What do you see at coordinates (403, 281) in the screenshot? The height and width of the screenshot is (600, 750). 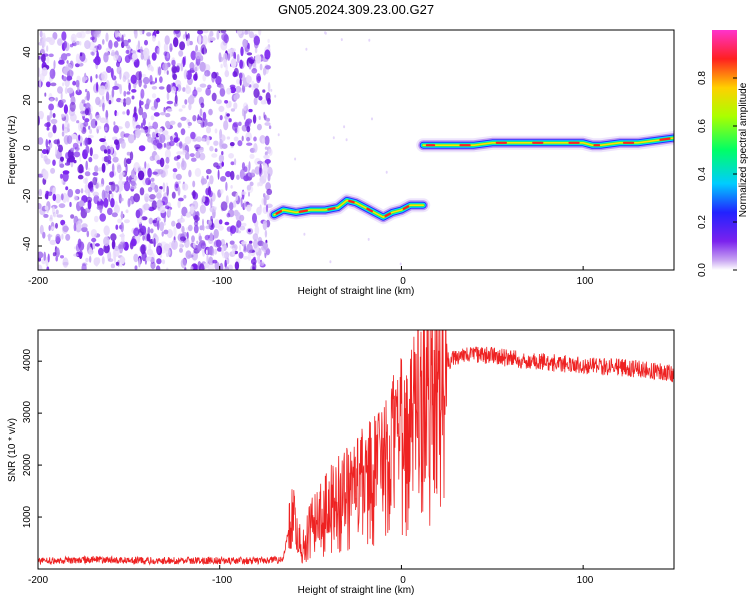 I see `heatmap-xtick-label: 0` at bounding box center [403, 281].